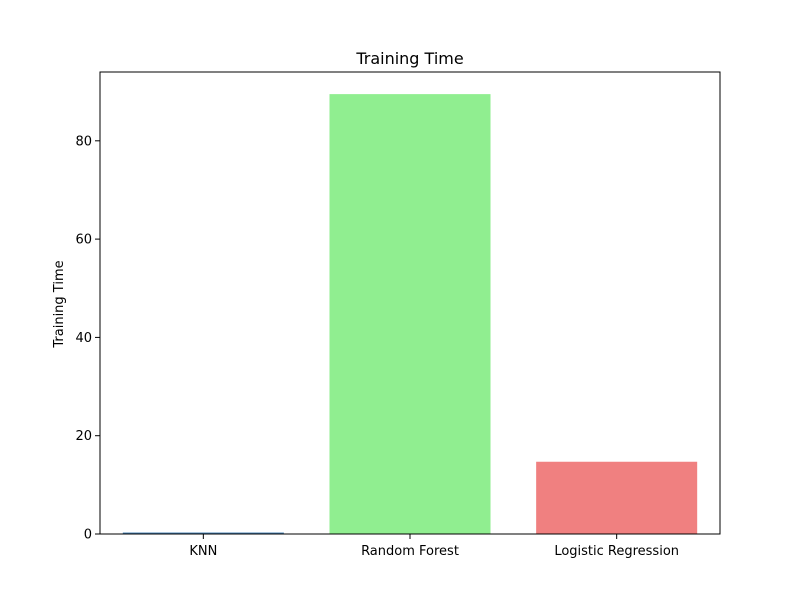 The height and width of the screenshot is (600, 800). What do you see at coordinates (83, 338) in the screenshot?
I see `y-tick-label-40: 40` at bounding box center [83, 338].